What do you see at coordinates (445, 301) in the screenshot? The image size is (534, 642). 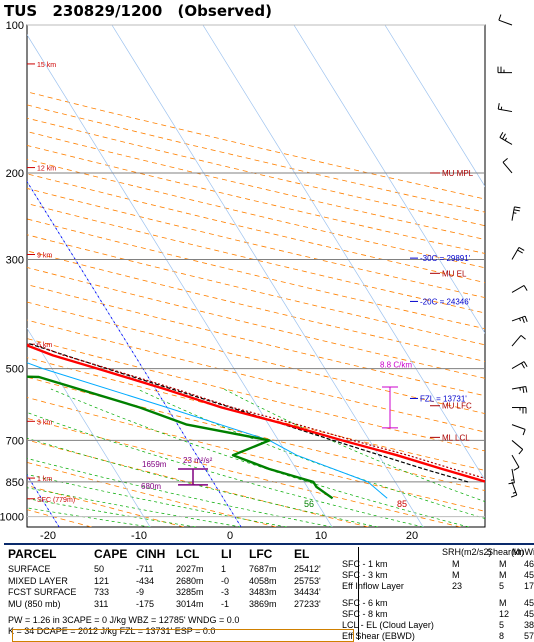 I see `iso-minus20-label: -20C = 24346'` at bounding box center [445, 301].